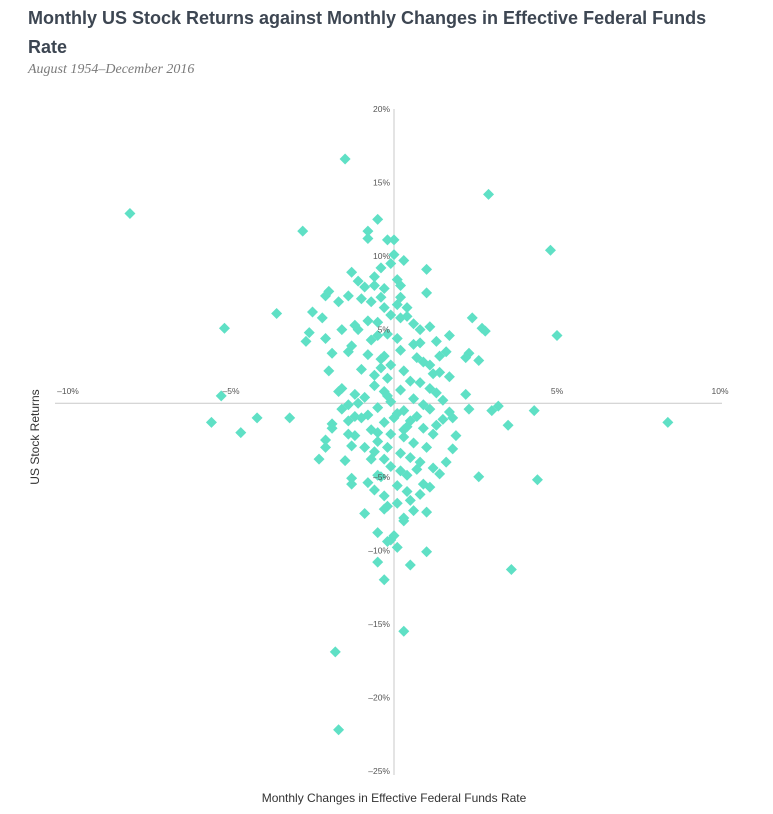 Image resolution: width=773 pixels, height=814 pixels. I want to click on x-tick-label: 10%, so click(719, 391).